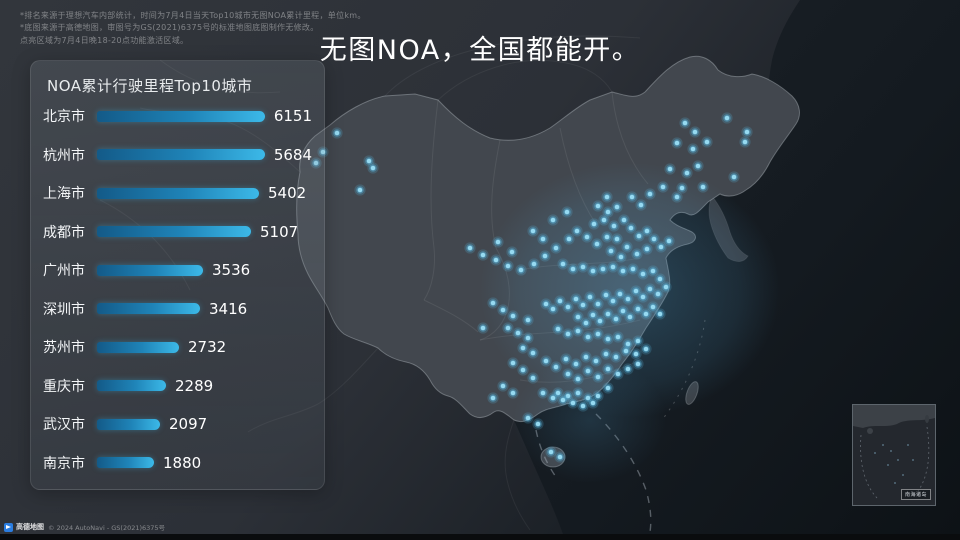 This screenshot has height=540, width=960. What do you see at coordinates (64, 463) in the screenshot?
I see `city-label: 南京市` at bounding box center [64, 463].